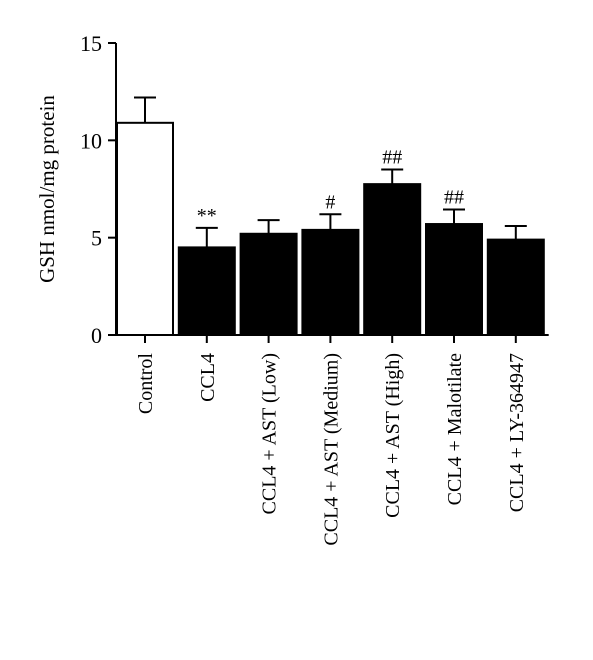 This screenshot has height=660, width=593. Describe the element at coordinates (47, 189) in the screenshot. I see `y-axis-title: GSH nmol/mg protein` at that location.